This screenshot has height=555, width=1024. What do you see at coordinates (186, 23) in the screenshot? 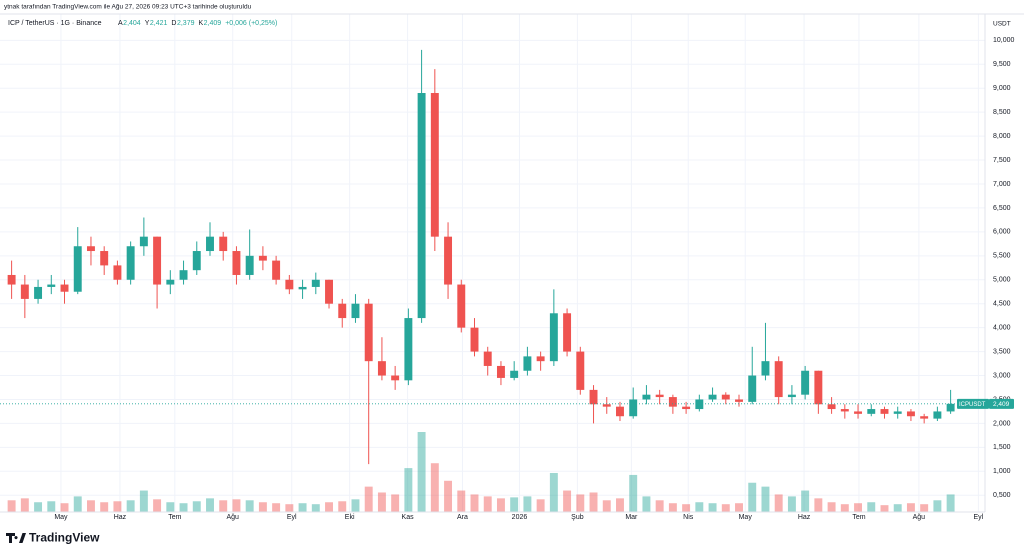
I see `legend-value: 2,379` at bounding box center [186, 23].